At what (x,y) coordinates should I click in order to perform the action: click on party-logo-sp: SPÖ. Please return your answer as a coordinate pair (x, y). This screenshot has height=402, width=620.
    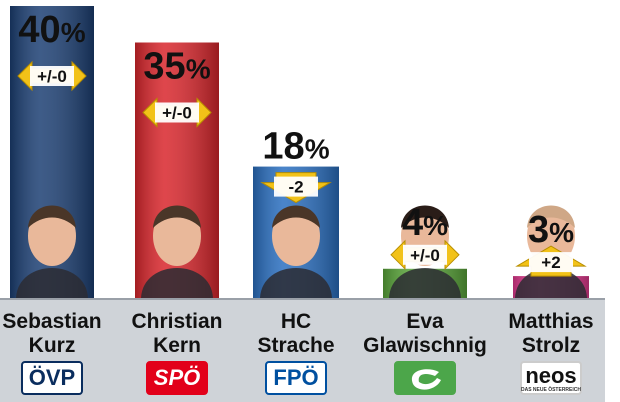
    Looking at the image, I should click on (177, 378).